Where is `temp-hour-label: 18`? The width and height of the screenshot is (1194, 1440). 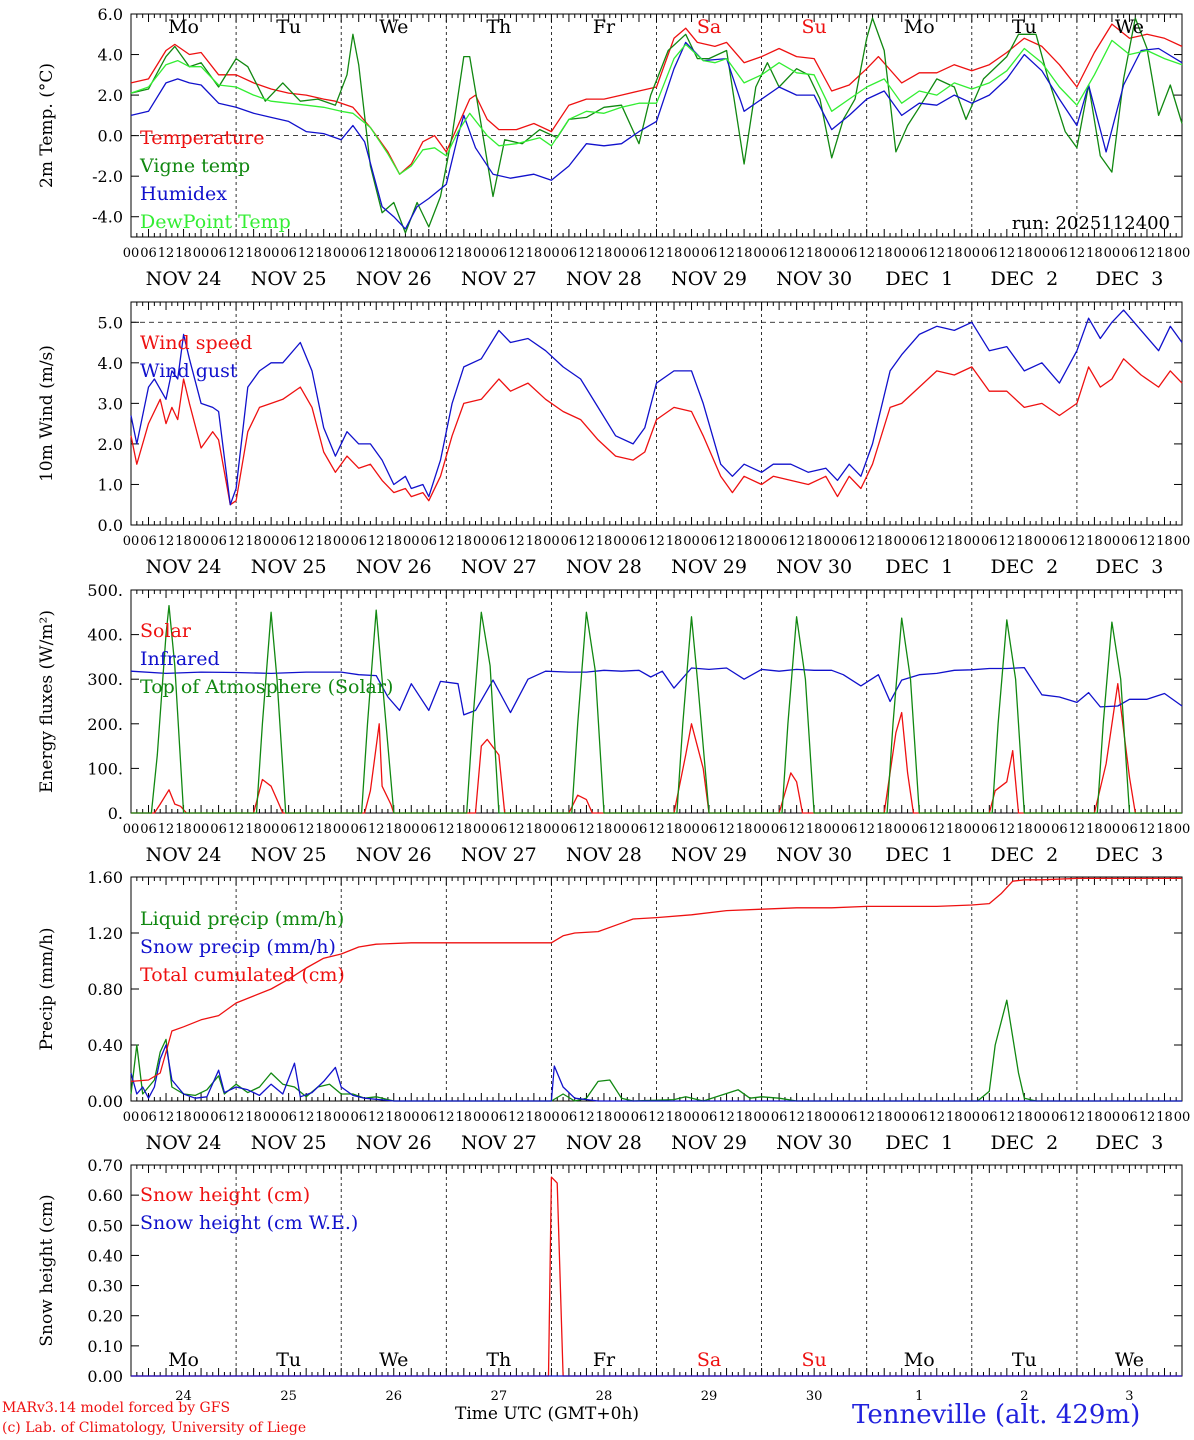 temp-hour-label: 18 is located at coordinates (253, 253).